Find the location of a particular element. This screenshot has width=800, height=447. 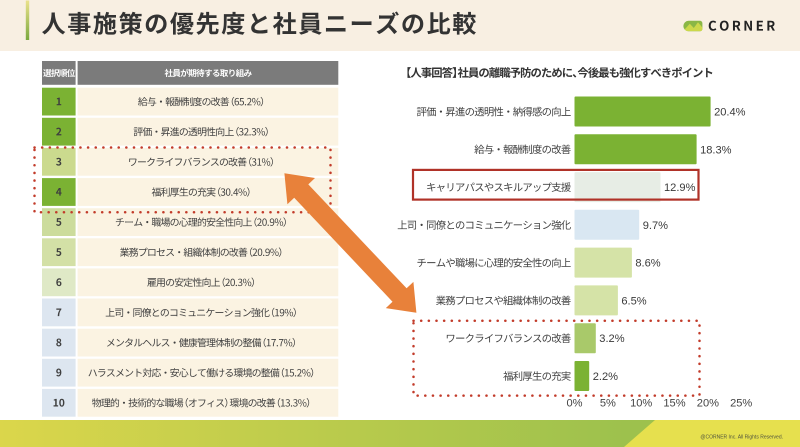

svg-text: 15% is located at coordinates (674, 403).